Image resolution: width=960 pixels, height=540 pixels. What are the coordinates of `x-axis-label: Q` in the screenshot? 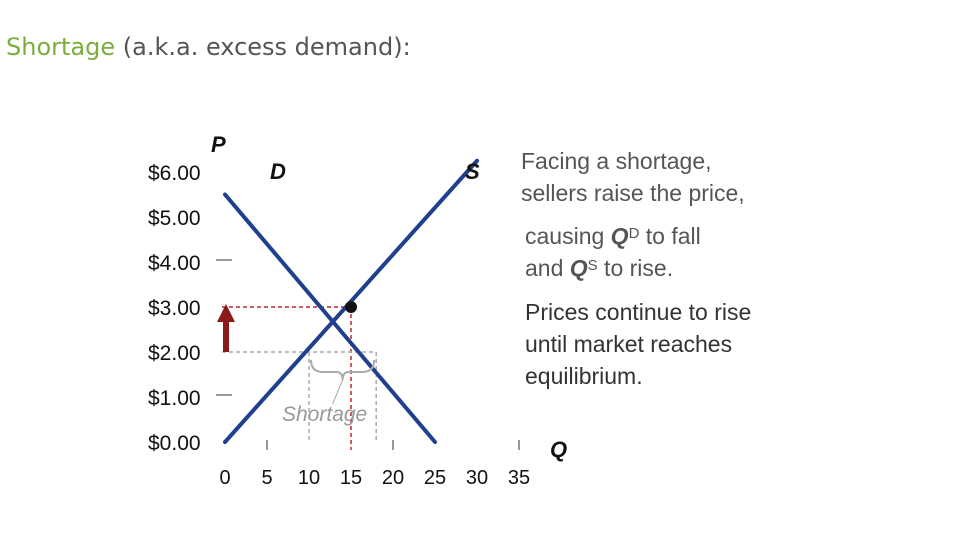 It's located at (558, 449).